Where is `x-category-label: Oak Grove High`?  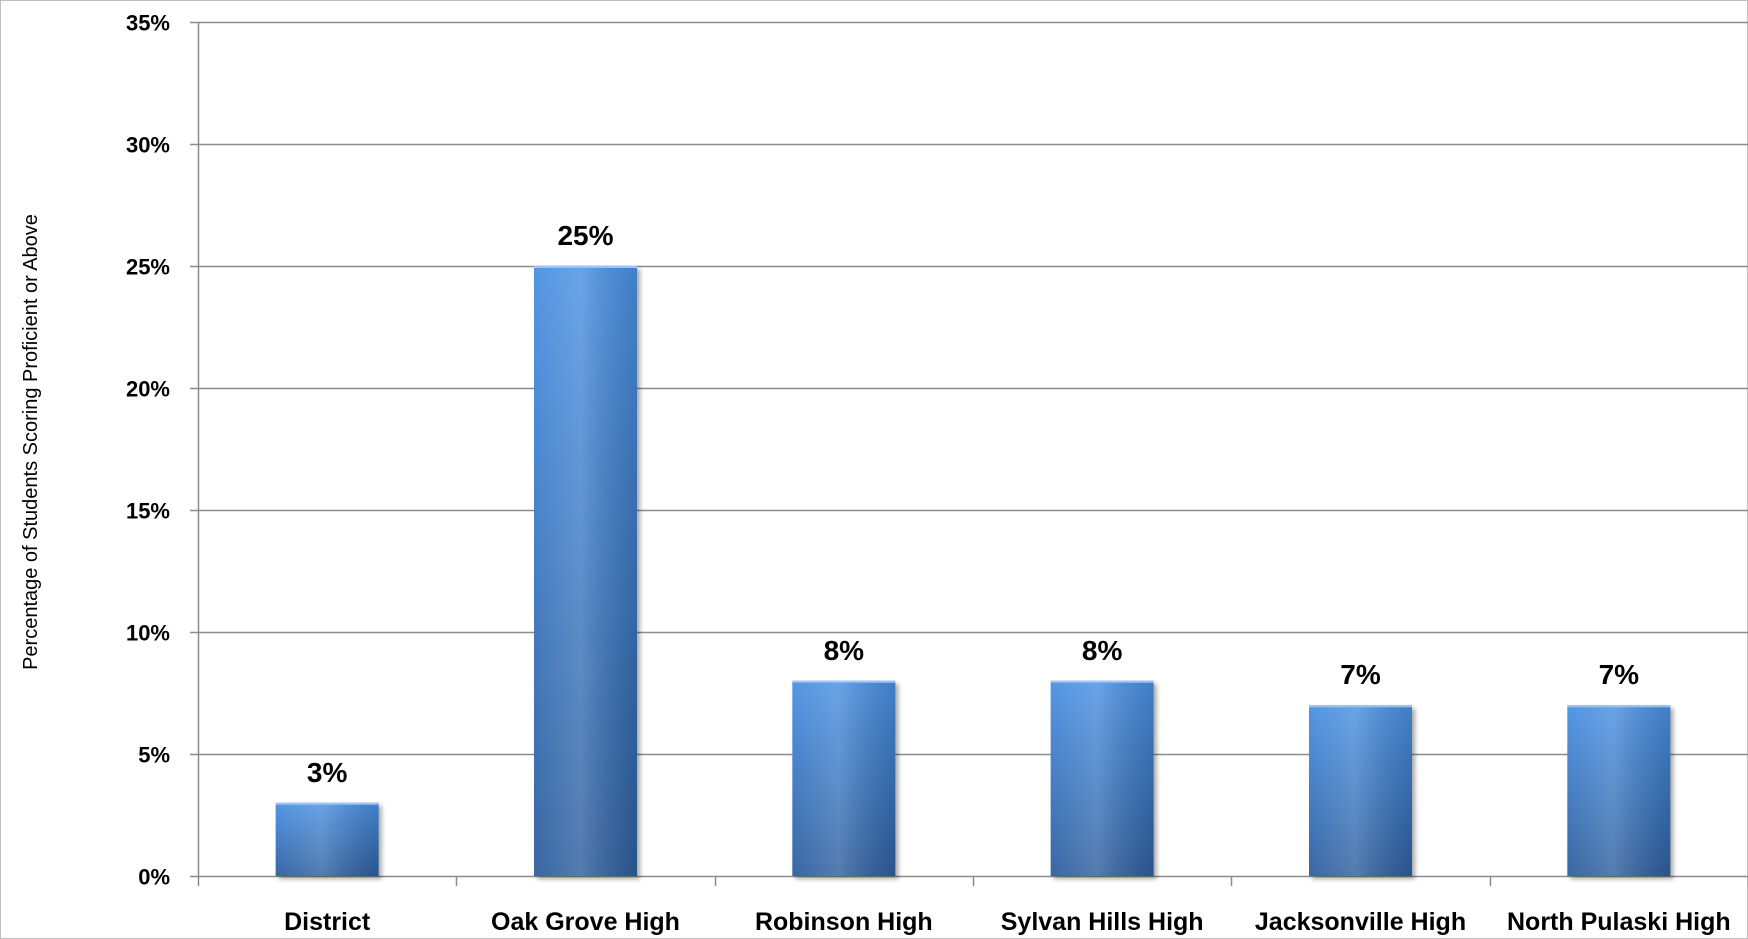 x-category-label: Oak Grove High is located at coordinates (585, 922).